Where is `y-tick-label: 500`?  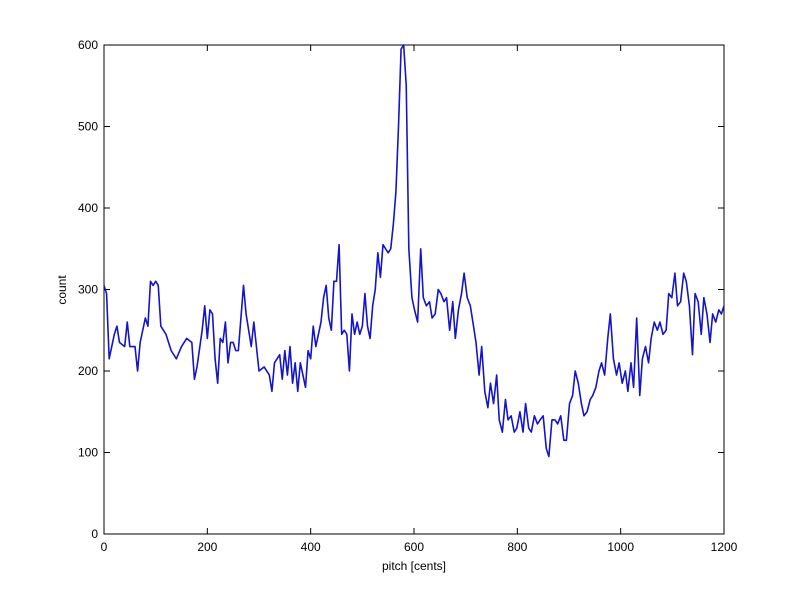
y-tick-label: 500 is located at coordinates (88, 127).